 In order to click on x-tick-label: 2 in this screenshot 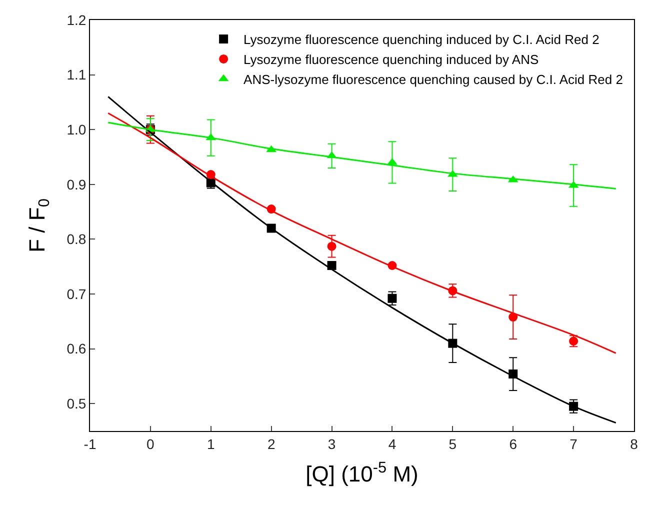, I will do `click(271, 444)`.